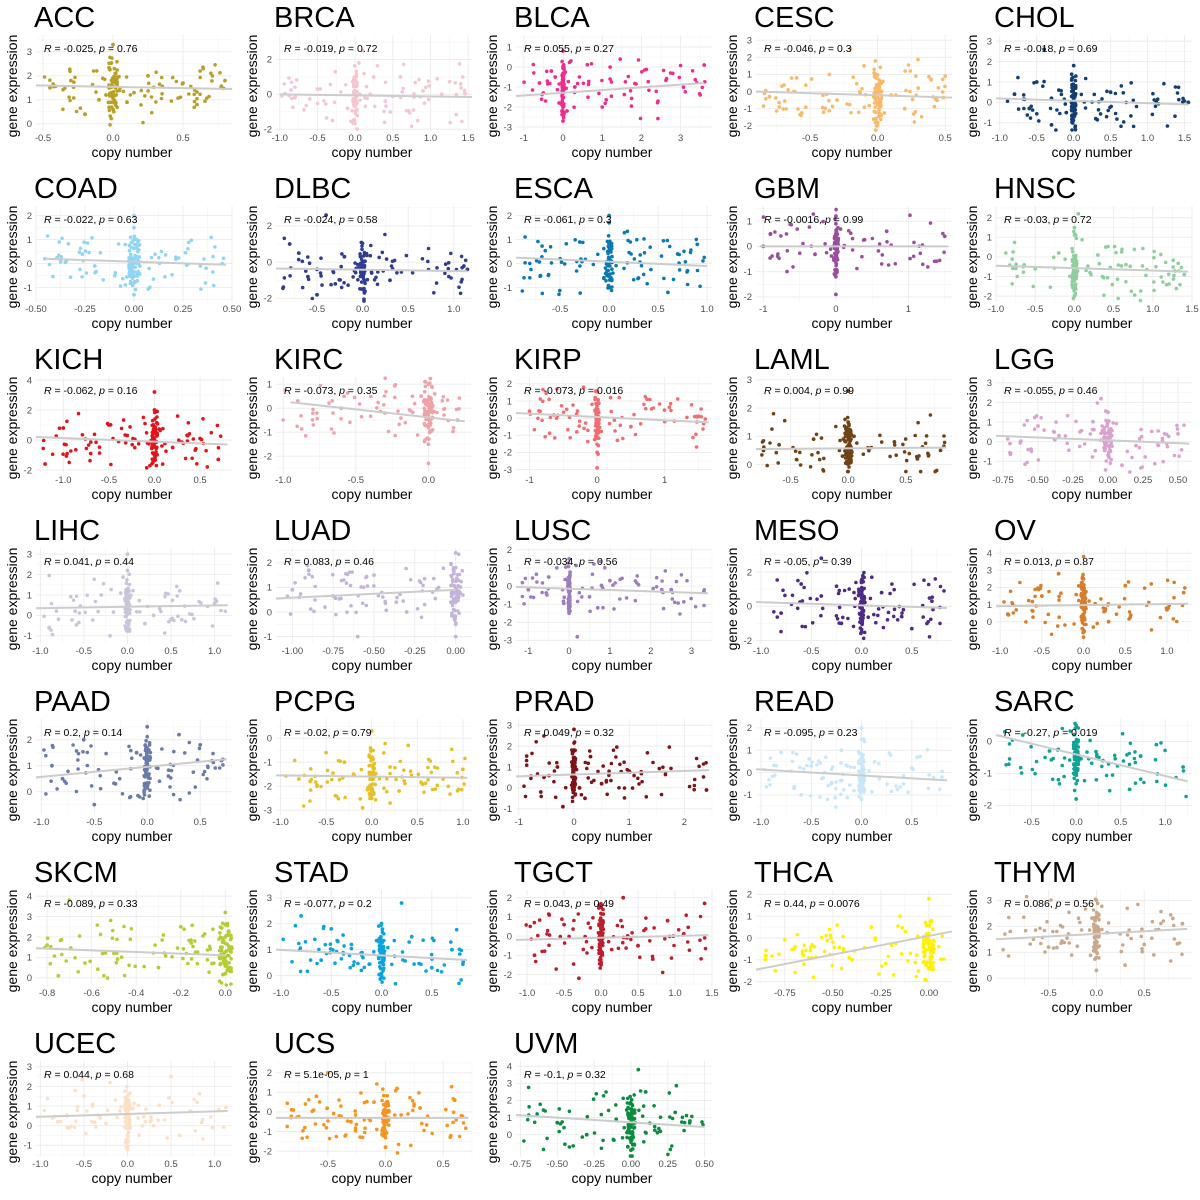 This screenshot has width=1200, height=1200. What do you see at coordinates (989, 41) in the screenshot?
I see `y-tick-label: 3` at bounding box center [989, 41].